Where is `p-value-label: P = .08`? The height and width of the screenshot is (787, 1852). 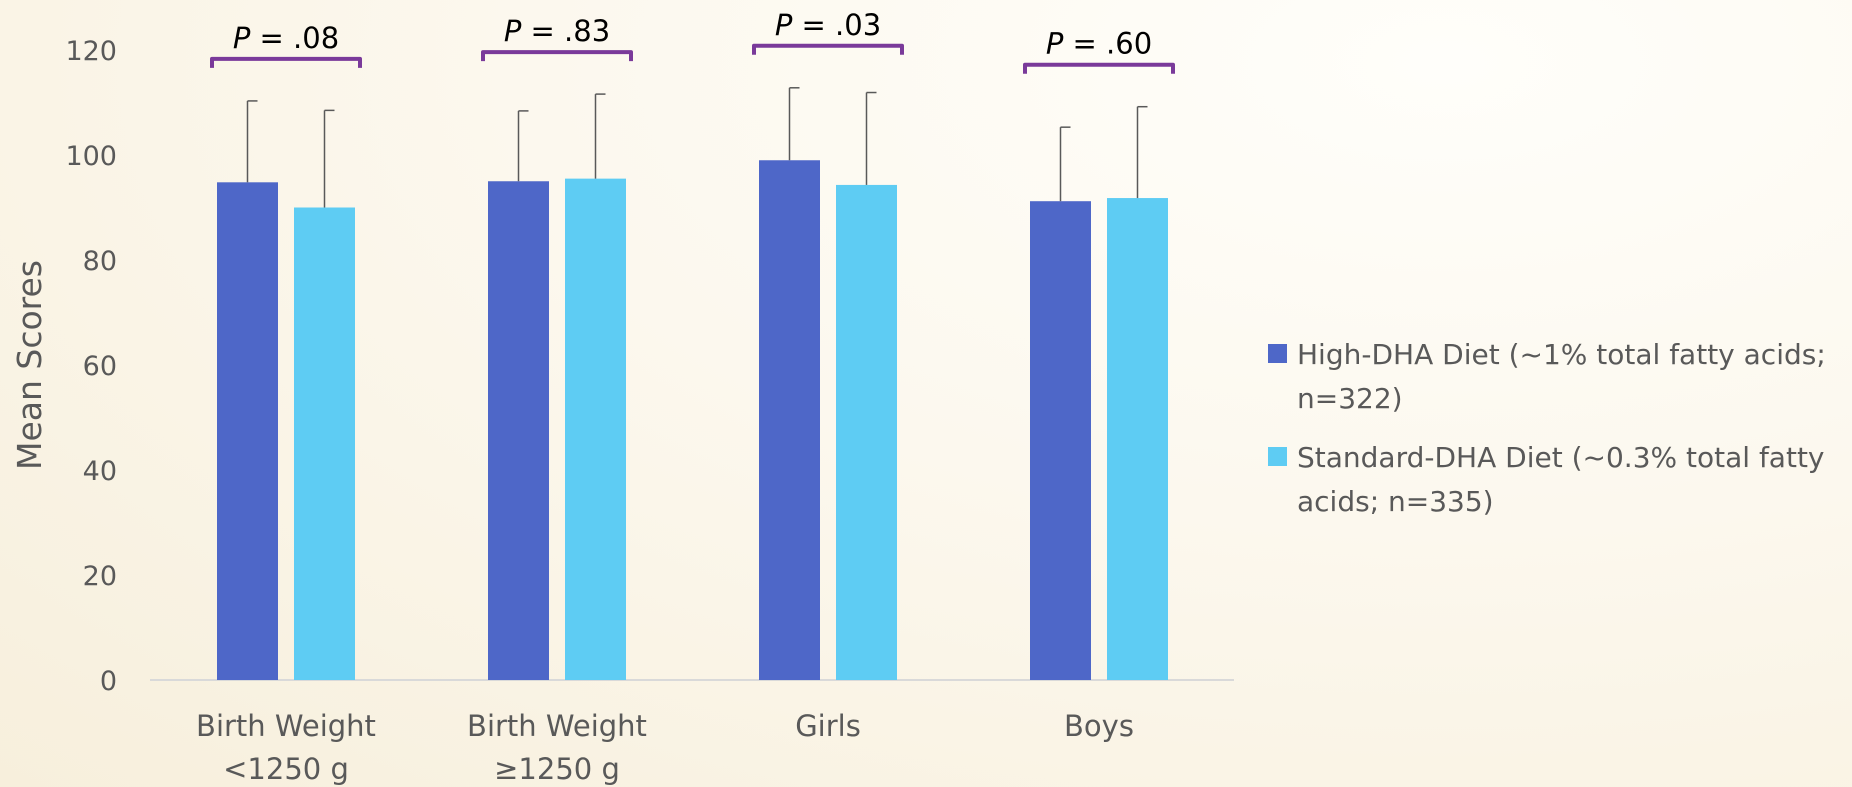 p-value-label: P = .08 is located at coordinates (286, 38).